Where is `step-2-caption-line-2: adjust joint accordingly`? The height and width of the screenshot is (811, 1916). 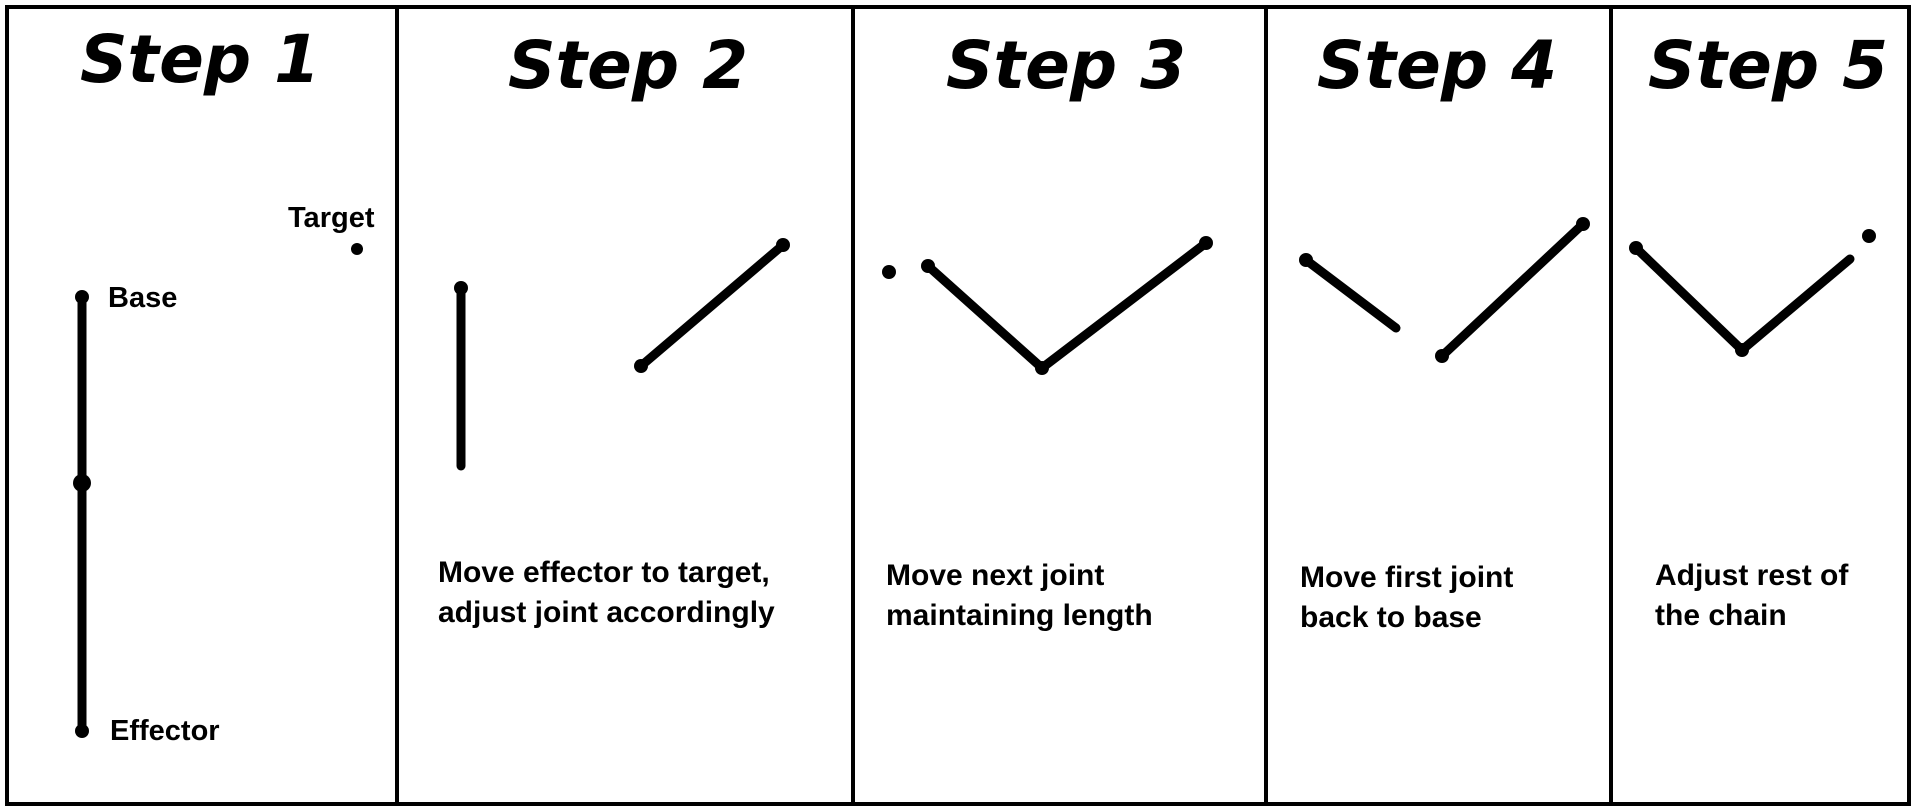 step-2-caption-line-2: adjust joint accordingly is located at coordinates (606, 612).